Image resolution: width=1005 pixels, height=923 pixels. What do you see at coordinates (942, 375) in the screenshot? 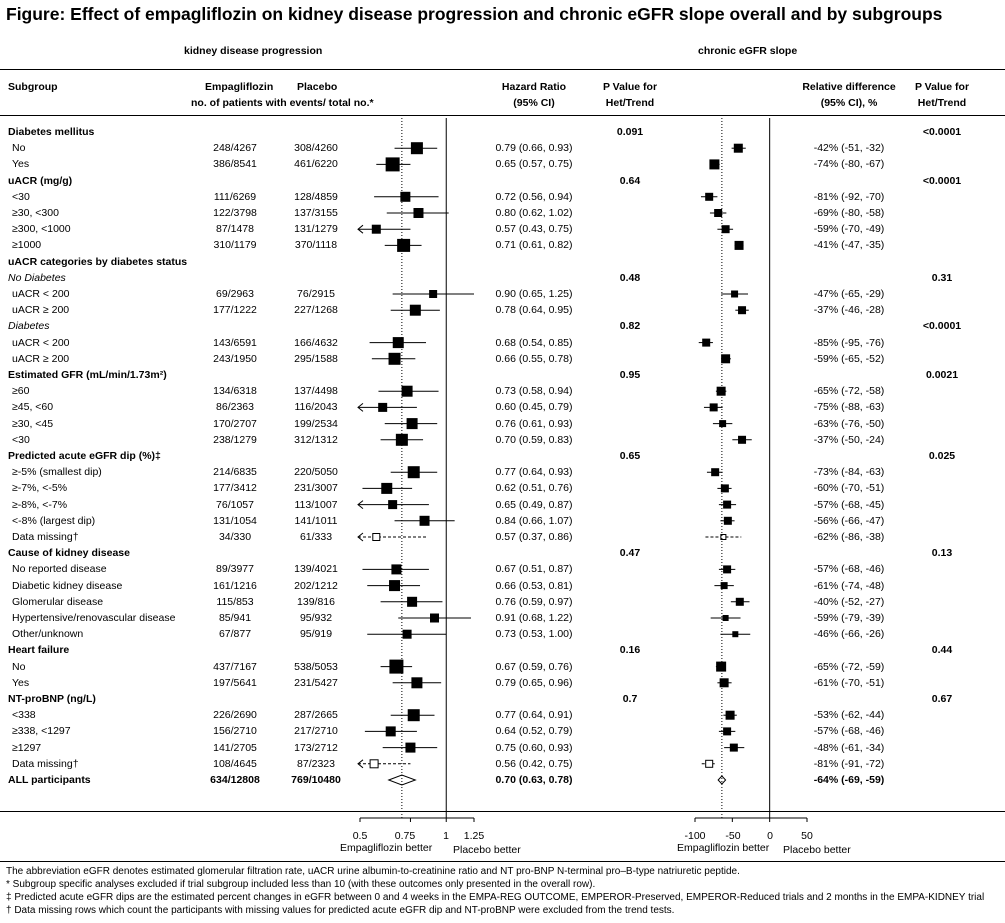
I see `p-value-right: 0.0021` at bounding box center [942, 375].